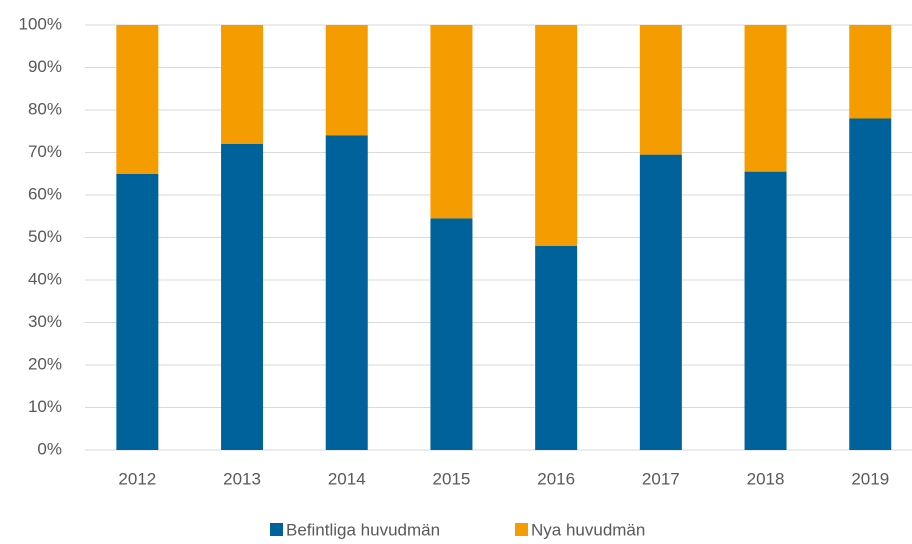 The height and width of the screenshot is (544, 912). I want to click on y-tick-label: 90%, so click(45, 66).